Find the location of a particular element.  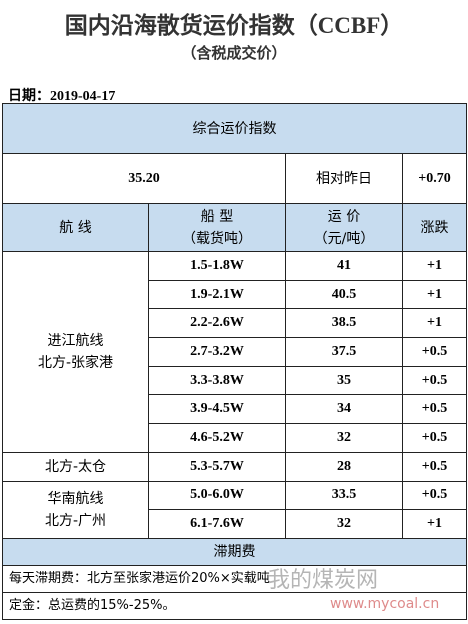

freight-rate: 34 is located at coordinates (344, 409).